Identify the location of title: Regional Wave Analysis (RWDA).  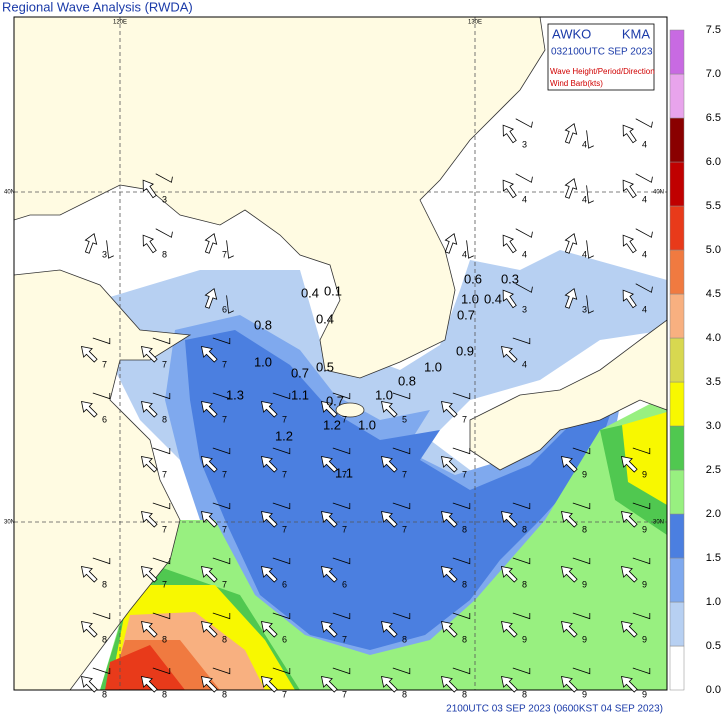
(97, 7).